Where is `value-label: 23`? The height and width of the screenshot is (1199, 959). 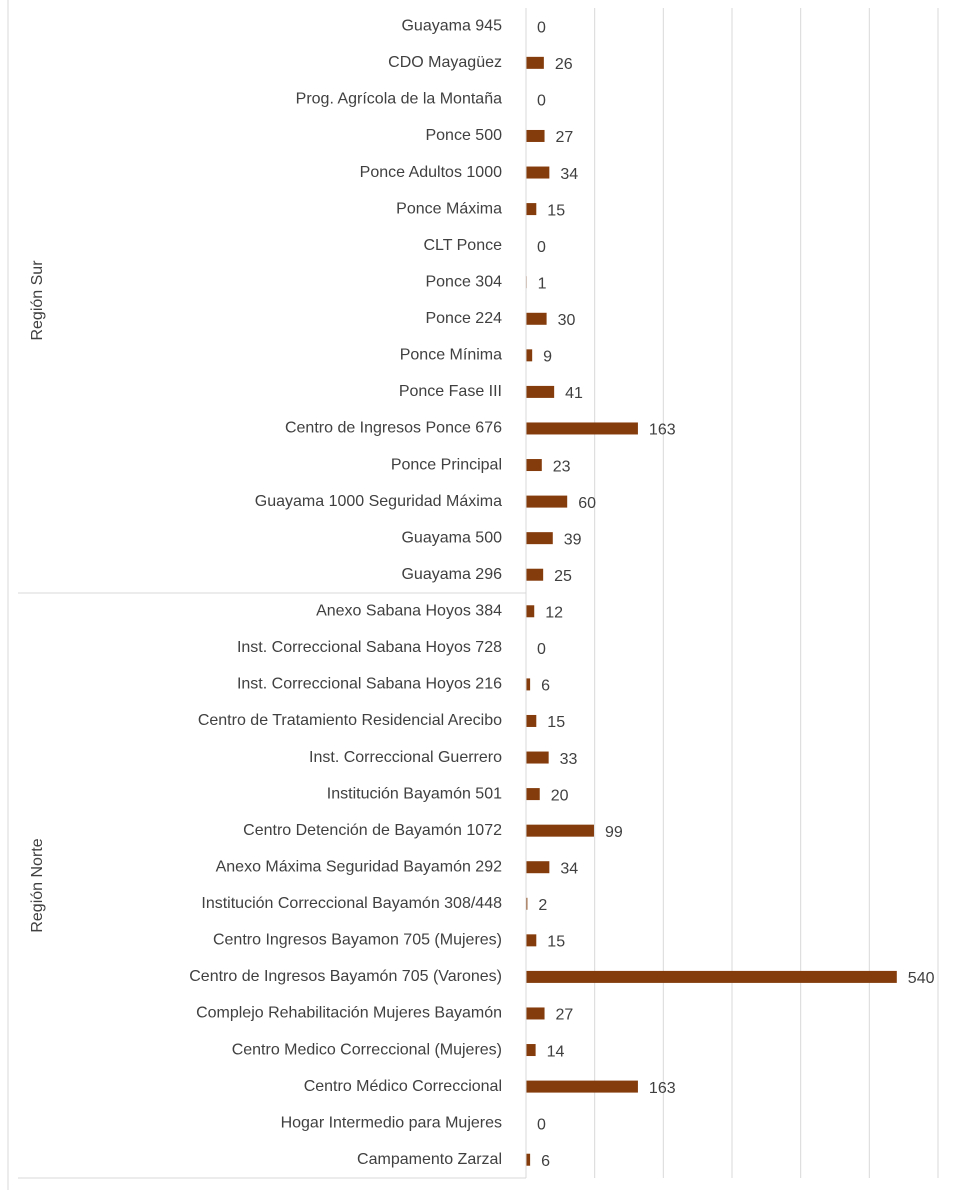 value-label: 23 is located at coordinates (562, 466).